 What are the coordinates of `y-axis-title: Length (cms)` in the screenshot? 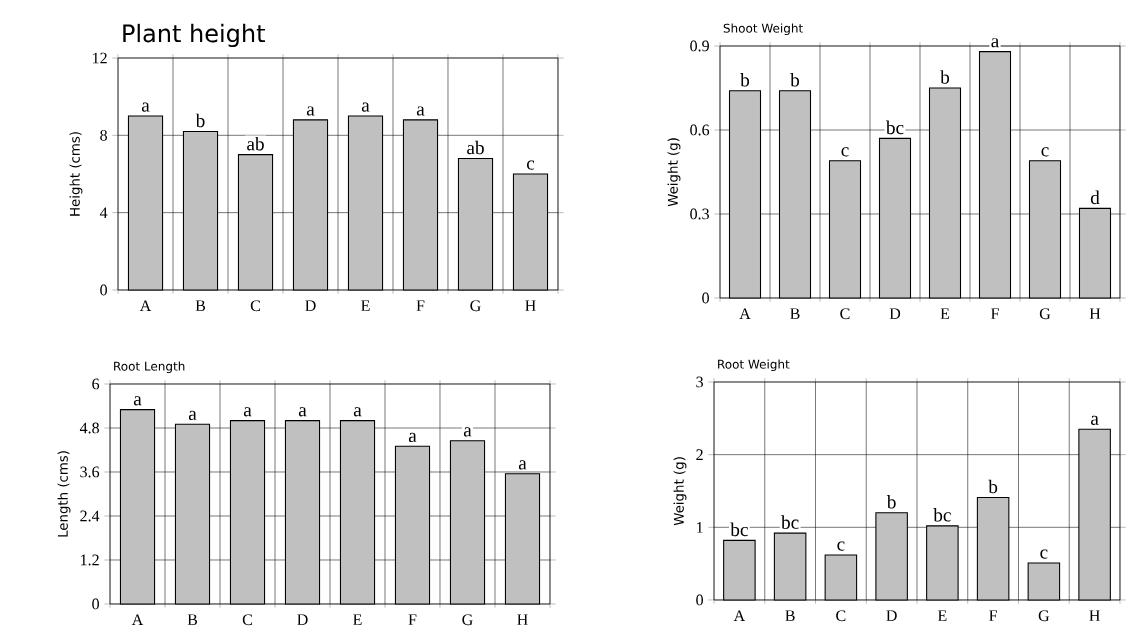 It's located at (64, 494).